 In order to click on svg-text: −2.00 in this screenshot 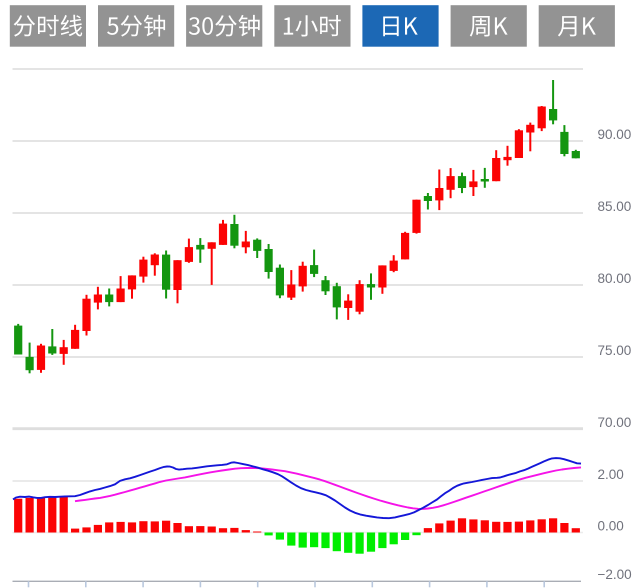, I will do `click(615, 574)`.